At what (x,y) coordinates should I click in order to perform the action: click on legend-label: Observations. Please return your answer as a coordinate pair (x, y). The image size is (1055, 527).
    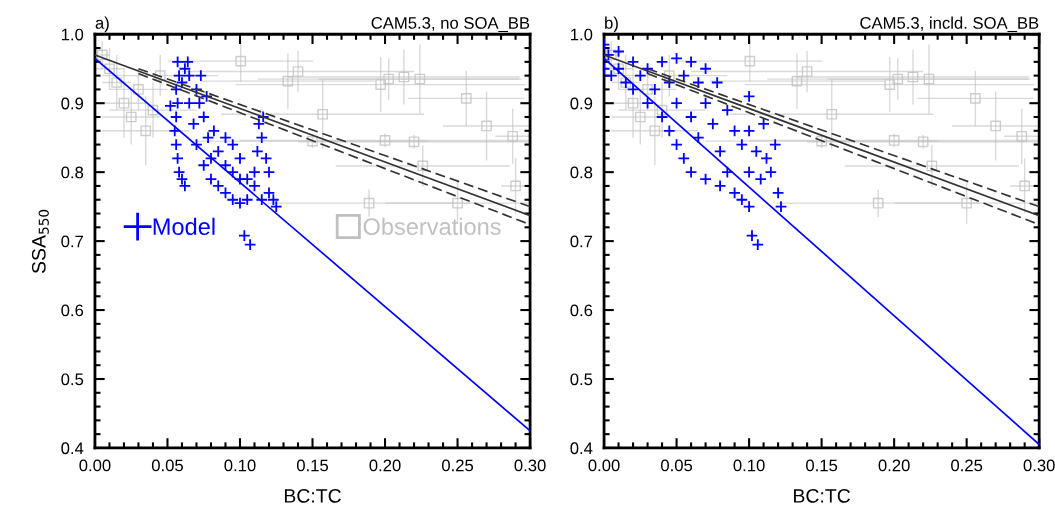
    Looking at the image, I should click on (432, 226).